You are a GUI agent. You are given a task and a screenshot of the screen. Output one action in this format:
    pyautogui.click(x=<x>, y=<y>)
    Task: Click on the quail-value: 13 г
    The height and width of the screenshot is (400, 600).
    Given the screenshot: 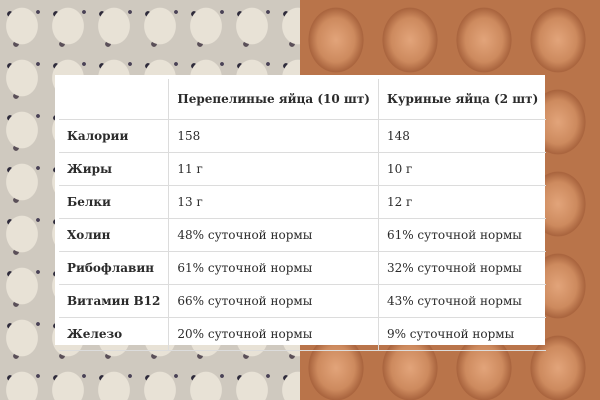 What is the action you would take?
    pyautogui.click(x=273, y=202)
    